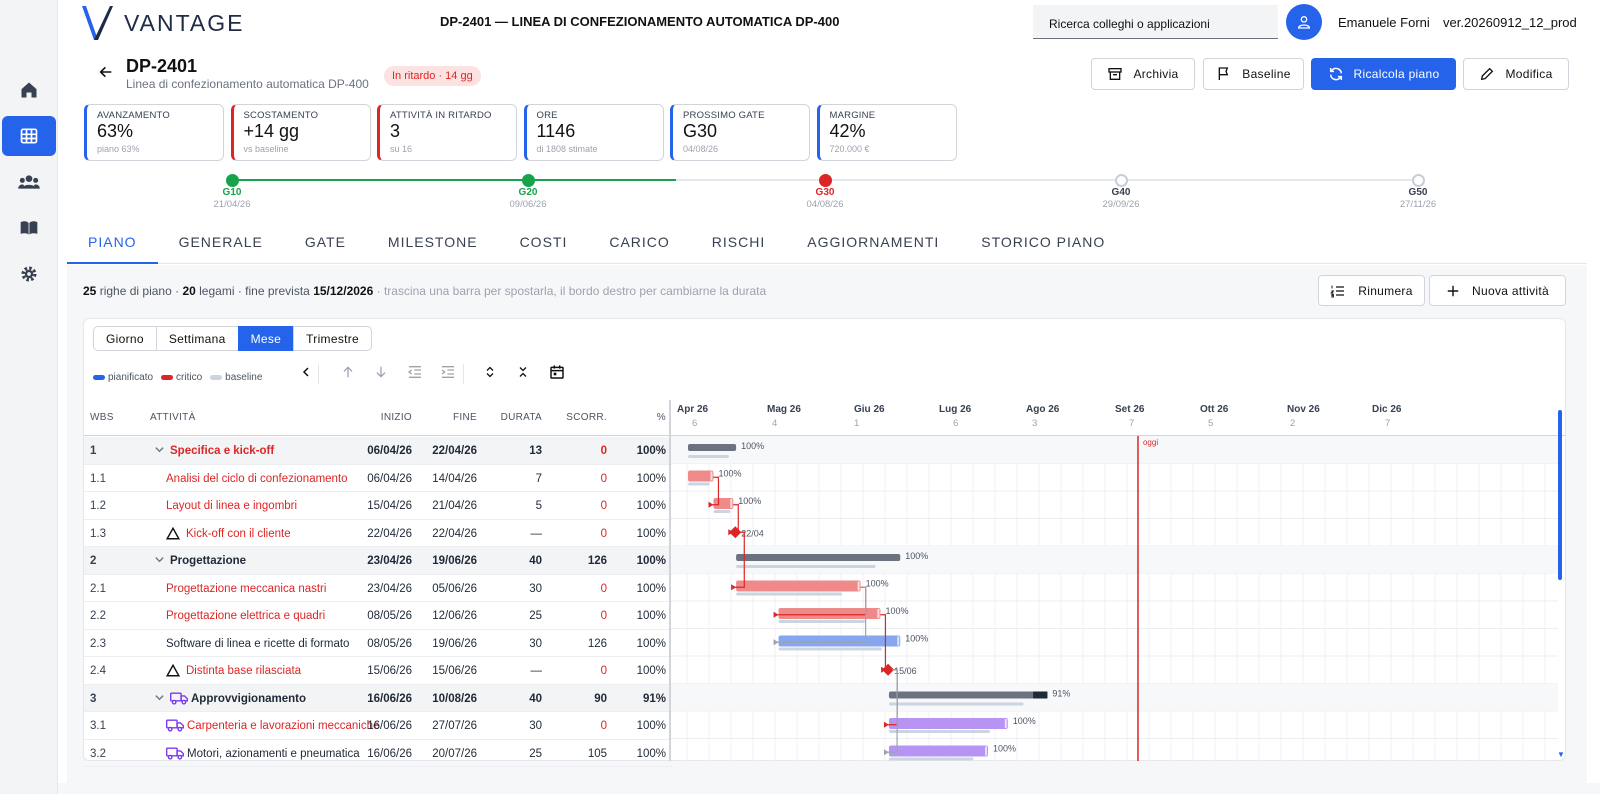 This screenshot has height=794, width=1600. I want to click on gate-g50: G50 27/11/26, so click(1418, 192).